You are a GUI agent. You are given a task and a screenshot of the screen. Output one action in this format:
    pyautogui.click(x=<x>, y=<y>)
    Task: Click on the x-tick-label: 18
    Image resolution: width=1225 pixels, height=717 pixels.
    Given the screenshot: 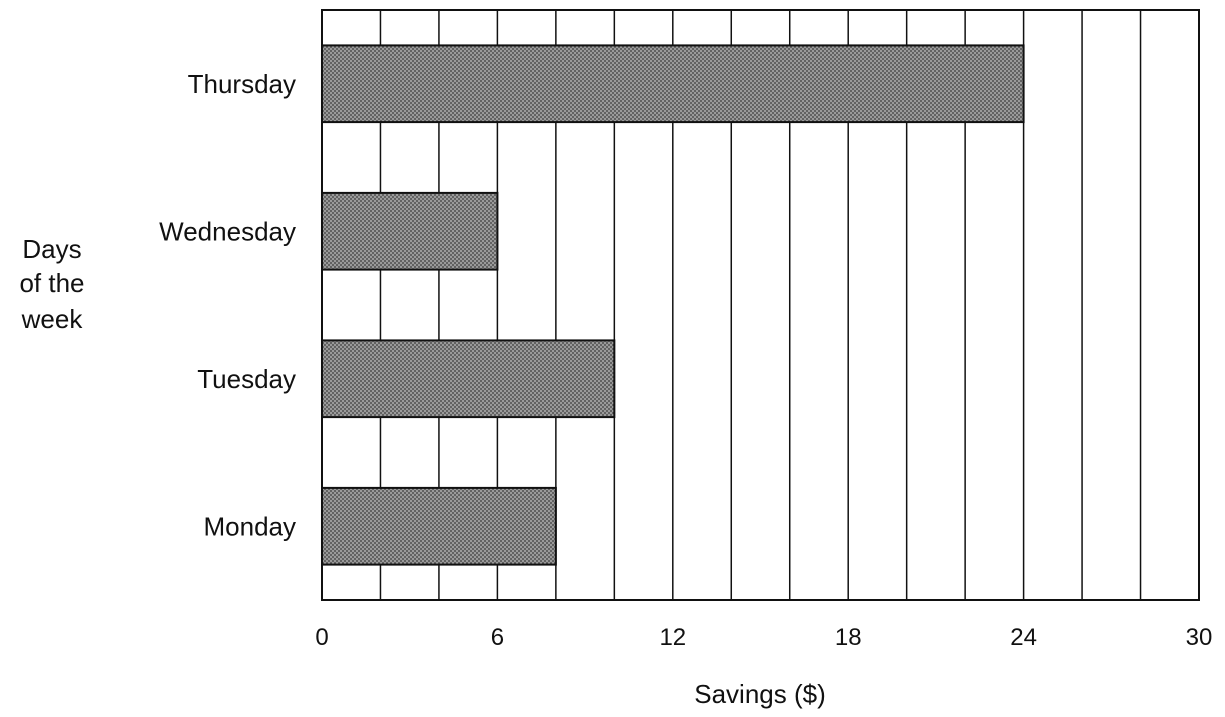 What is the action you would take?
    pyautogui.click(x=848, y=637)
    